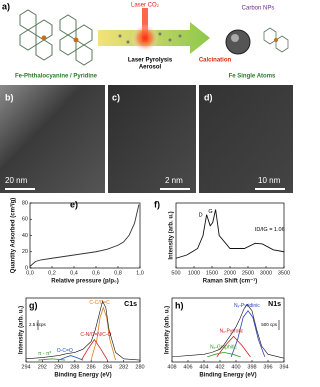  Describe the element at coordinates (150, 61) in the screenshot. I see `aerosol-label: Laser Pyrolysis` at that location.